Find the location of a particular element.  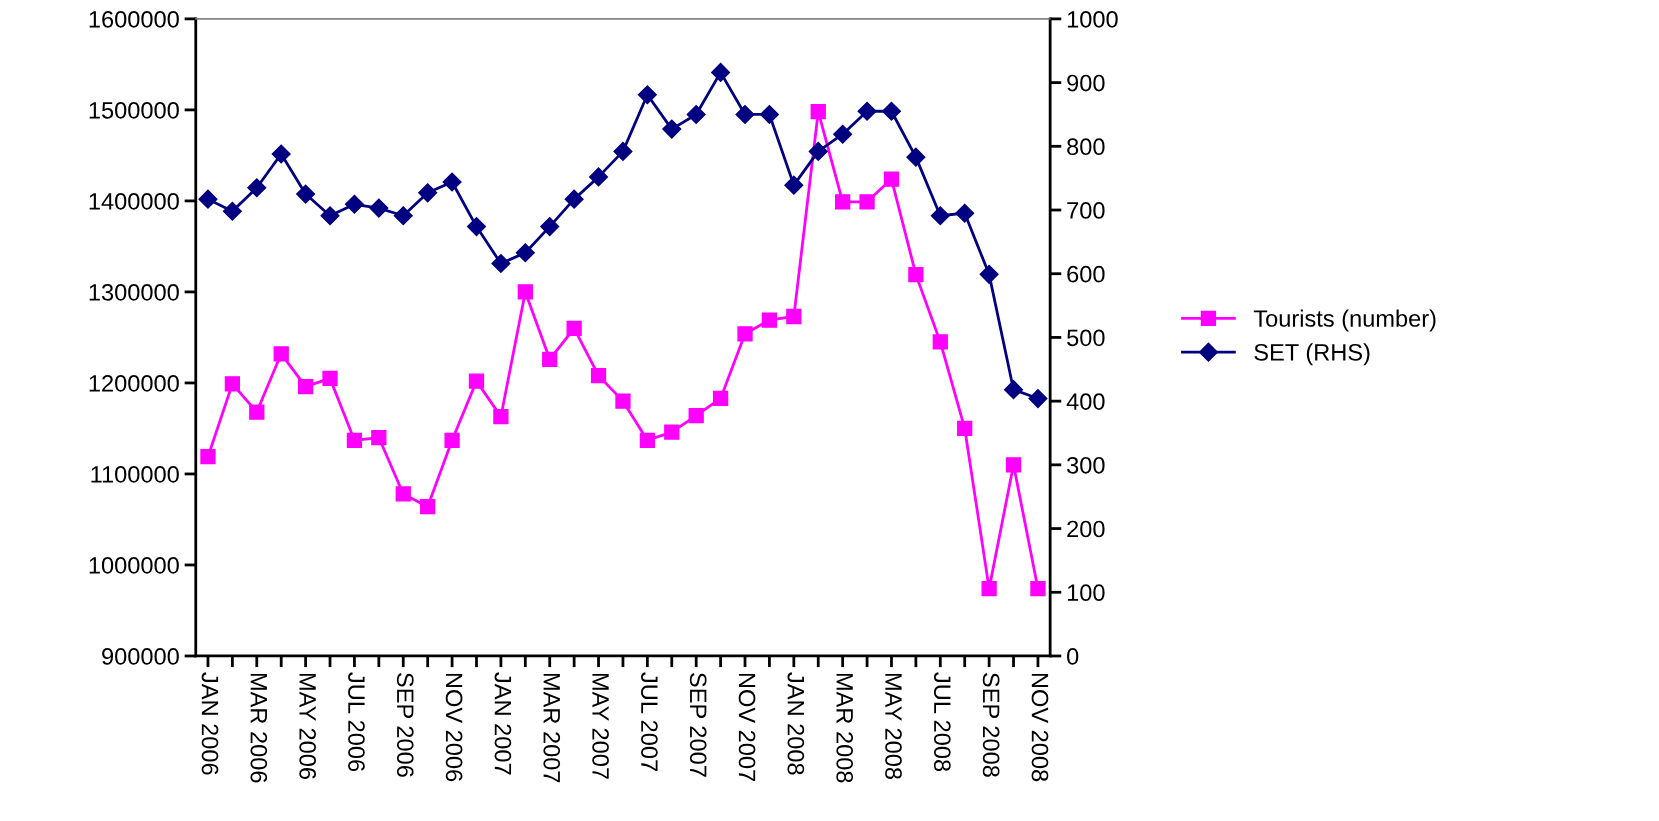

x-tick-label: JUL 2006 is located at coordinates (356, 722).